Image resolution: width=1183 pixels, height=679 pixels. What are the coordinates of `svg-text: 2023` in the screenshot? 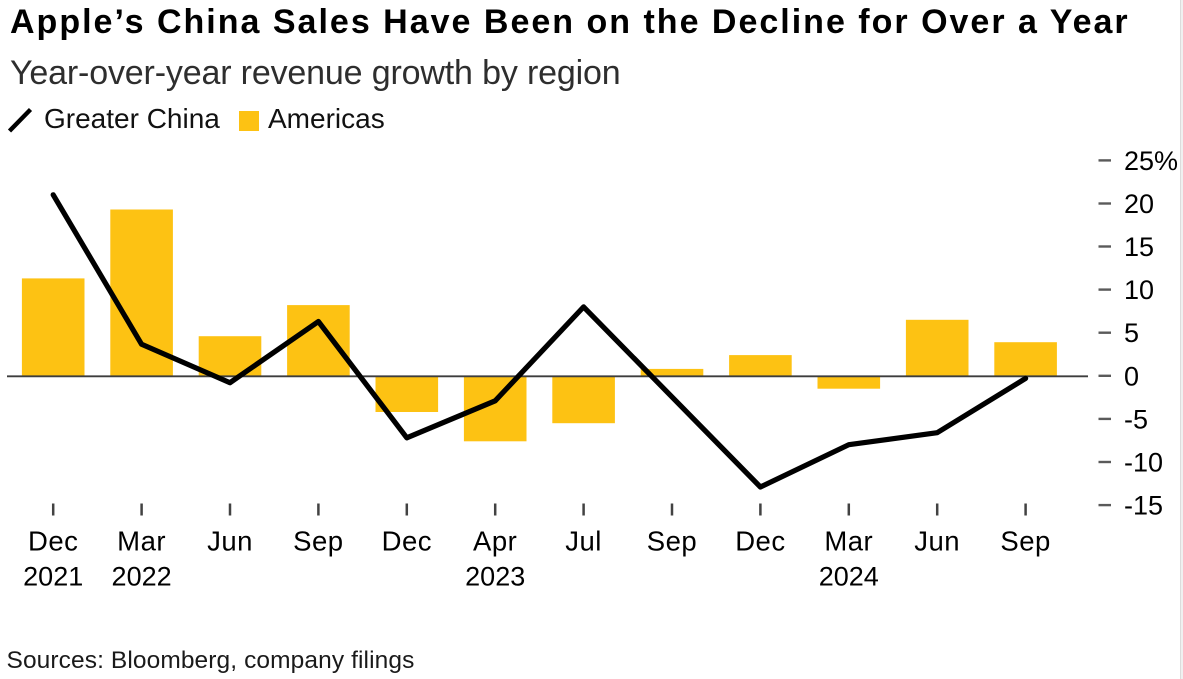 It's located at (495, 576).